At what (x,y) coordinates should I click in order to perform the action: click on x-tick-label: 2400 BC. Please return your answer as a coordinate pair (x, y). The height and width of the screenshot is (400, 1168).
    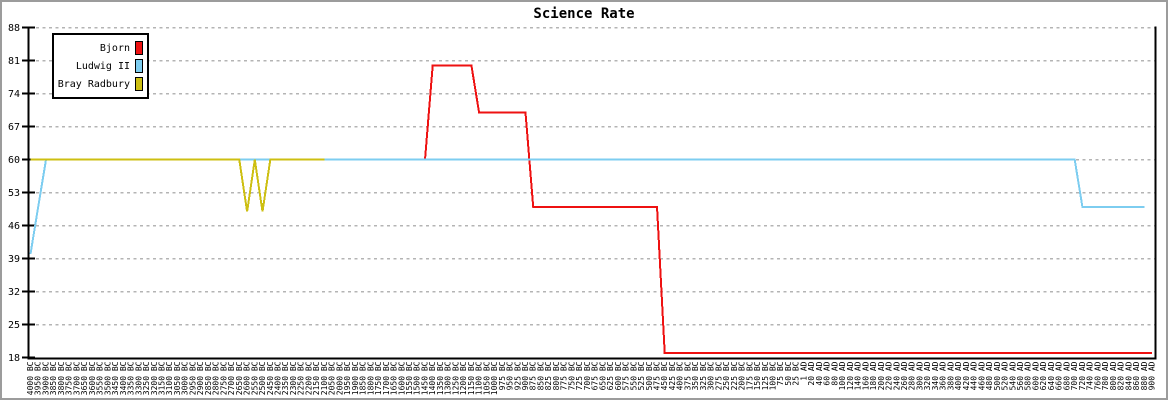
    Looking at the image, I should click on (278, 378).